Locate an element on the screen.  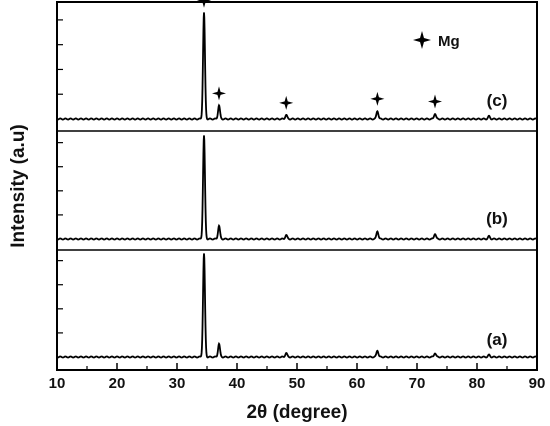
x-tick-label: 50 is located at coordinates (297, 383).